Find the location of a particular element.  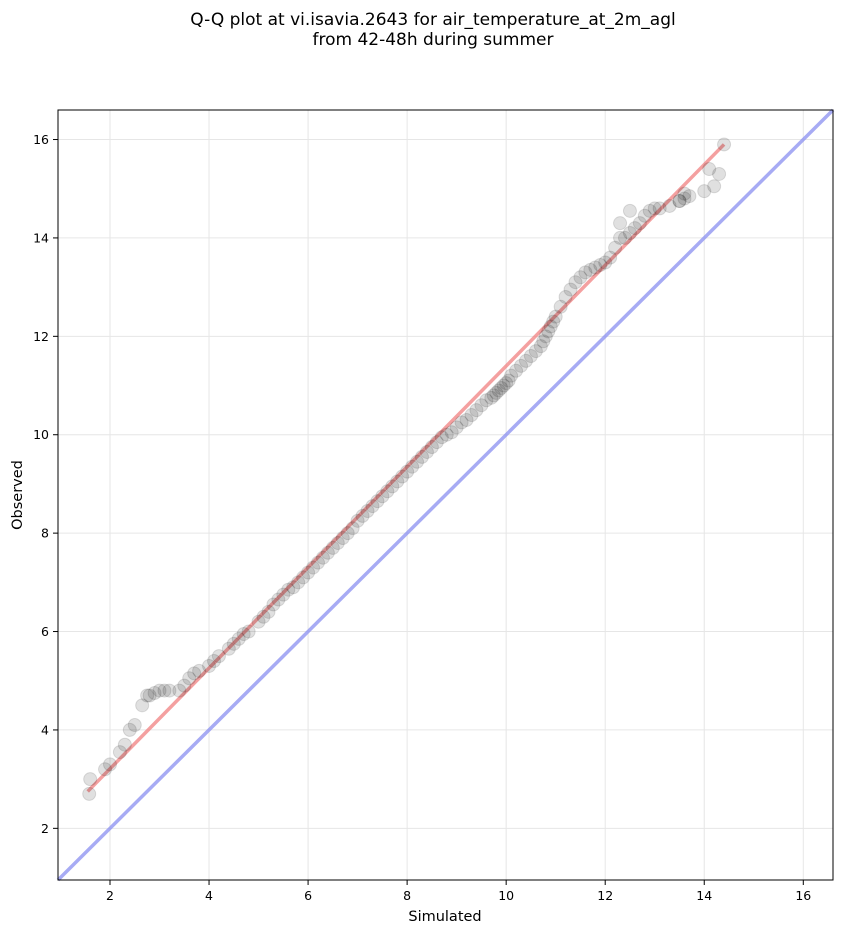

x-axis-label: Simulated is located at coordinates (444, 917).